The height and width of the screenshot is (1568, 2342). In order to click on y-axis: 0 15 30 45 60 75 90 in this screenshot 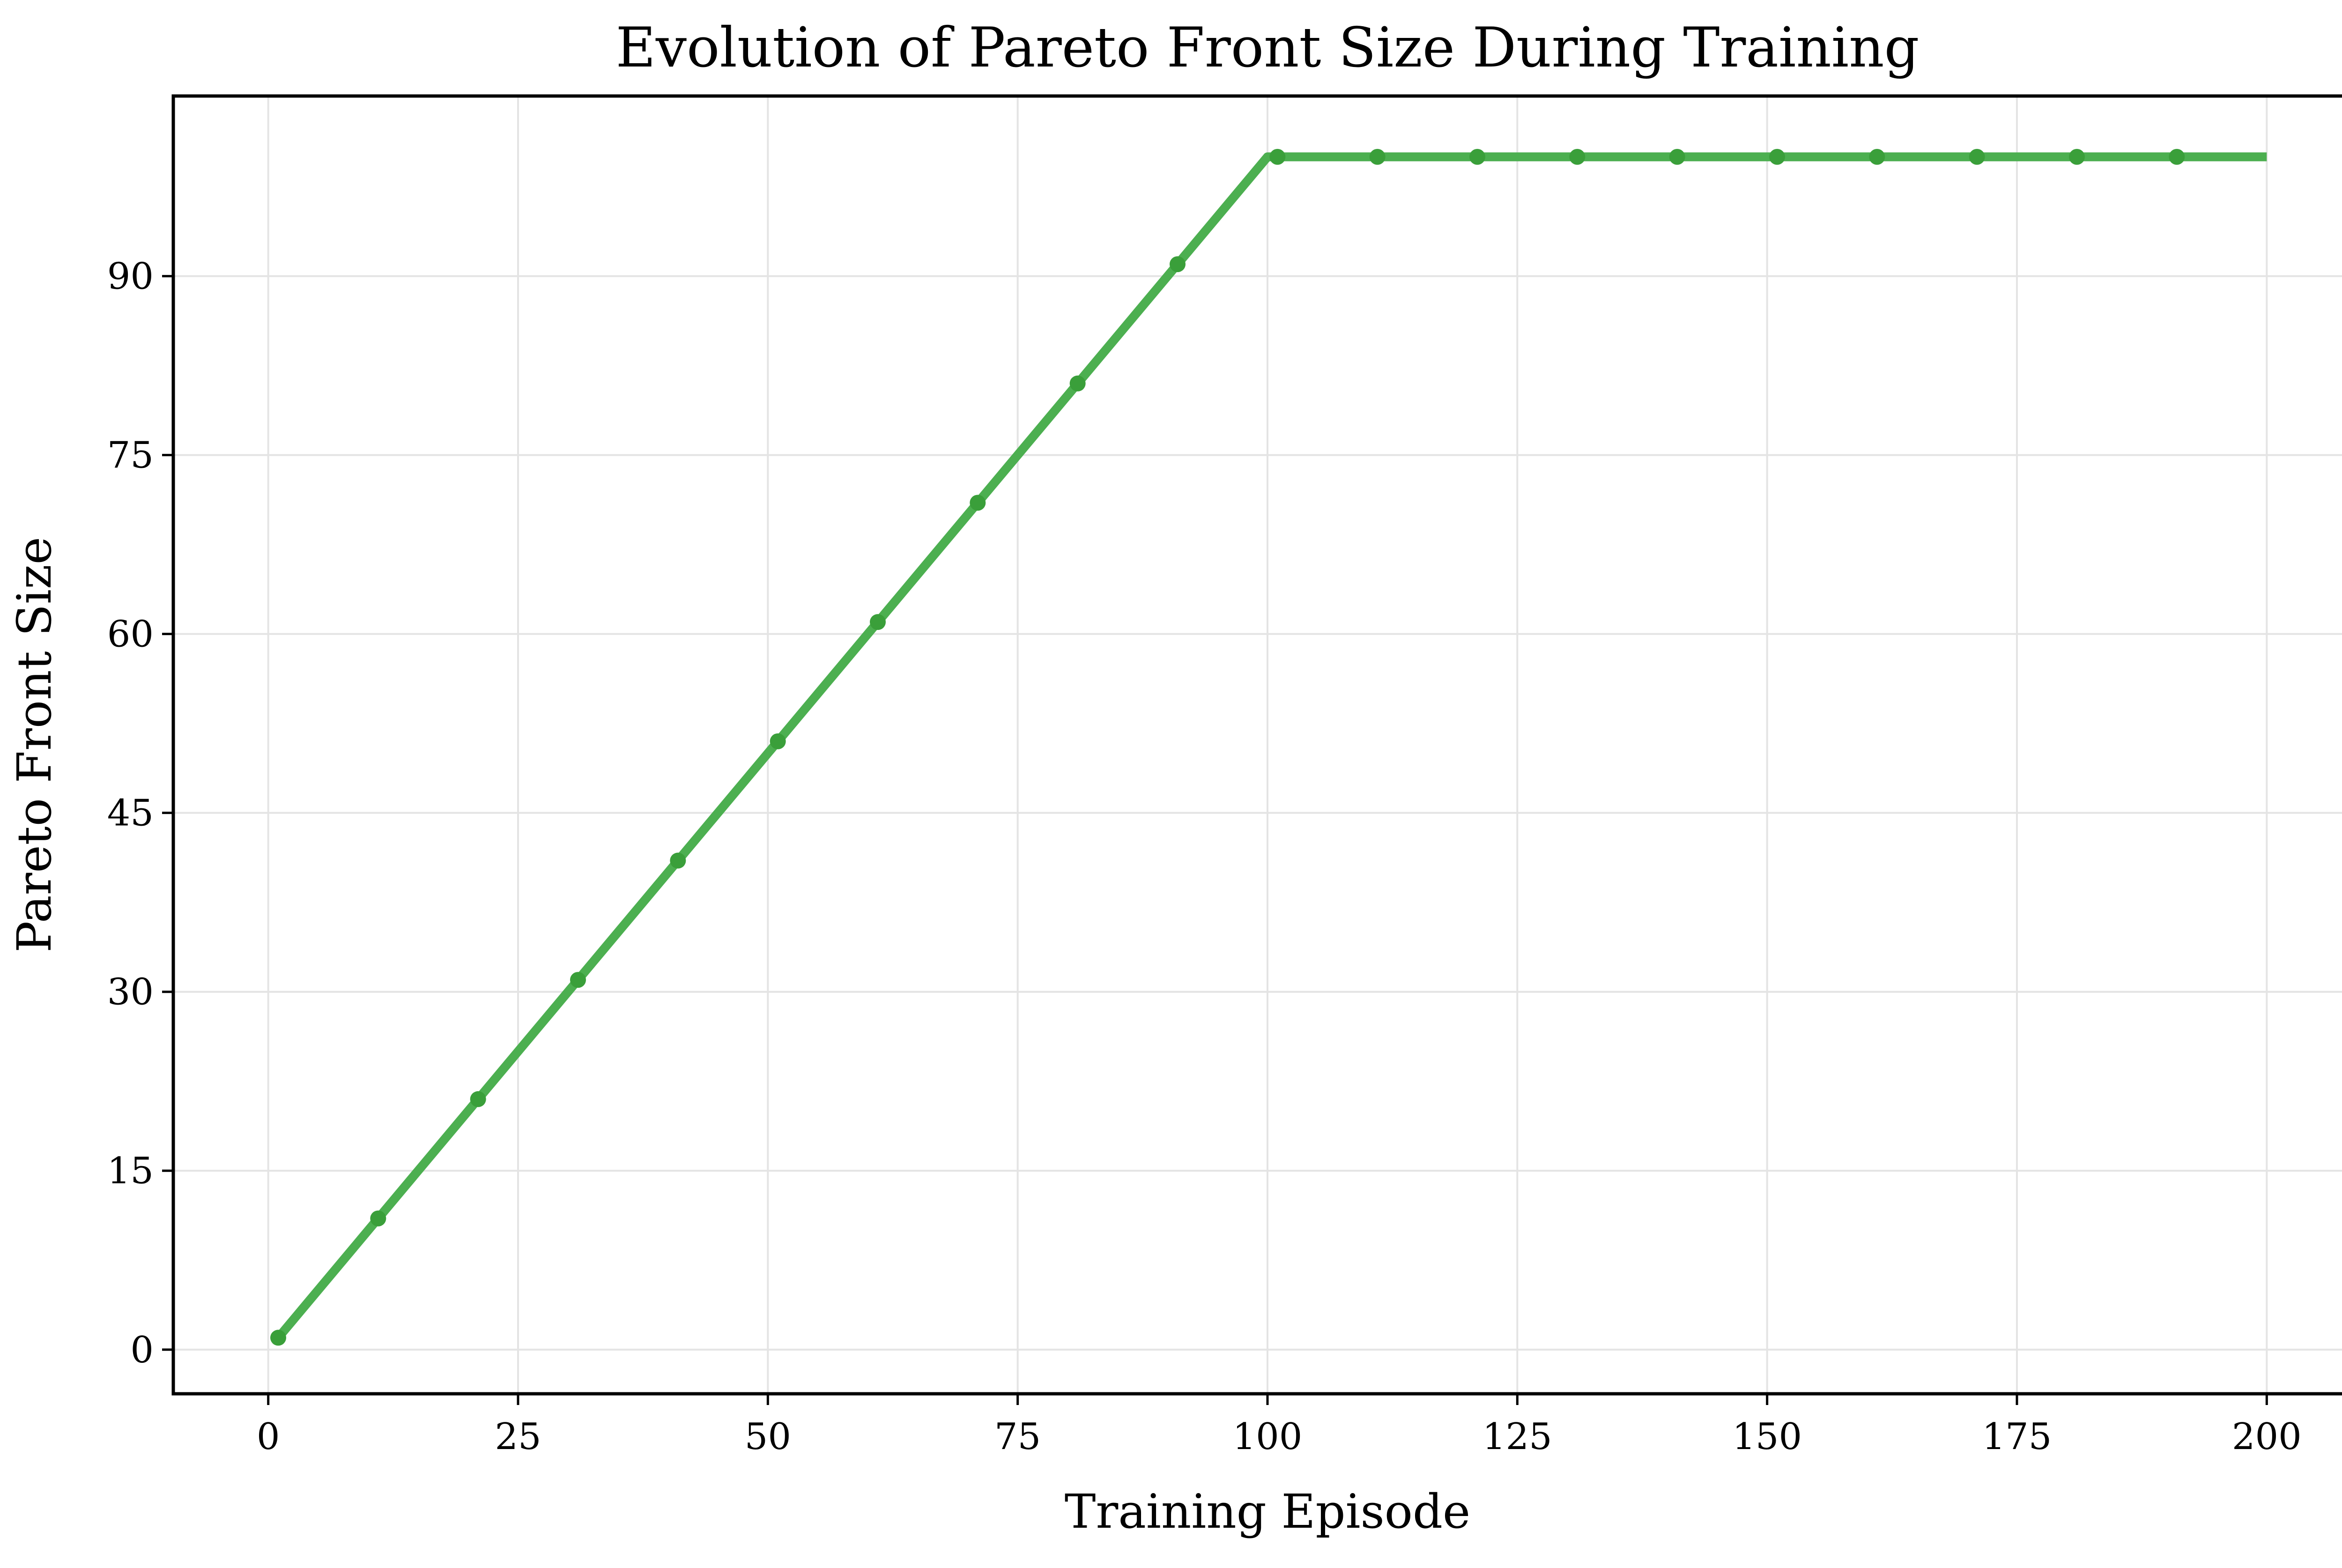, I will do `click(140, 813)`.